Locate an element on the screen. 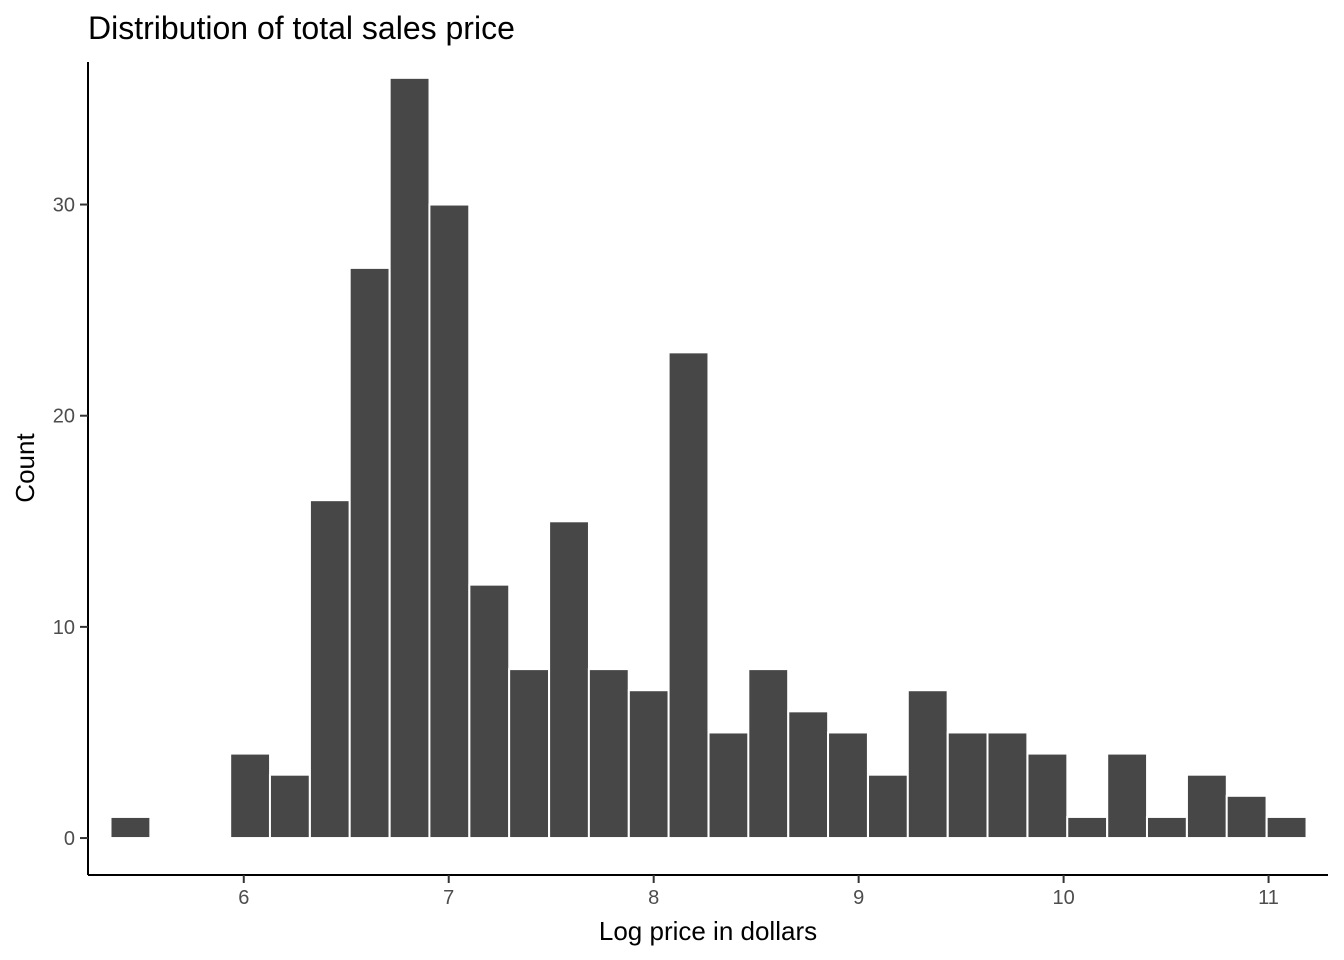  x-tick-label: 6 is located at coordinates (243, 898).